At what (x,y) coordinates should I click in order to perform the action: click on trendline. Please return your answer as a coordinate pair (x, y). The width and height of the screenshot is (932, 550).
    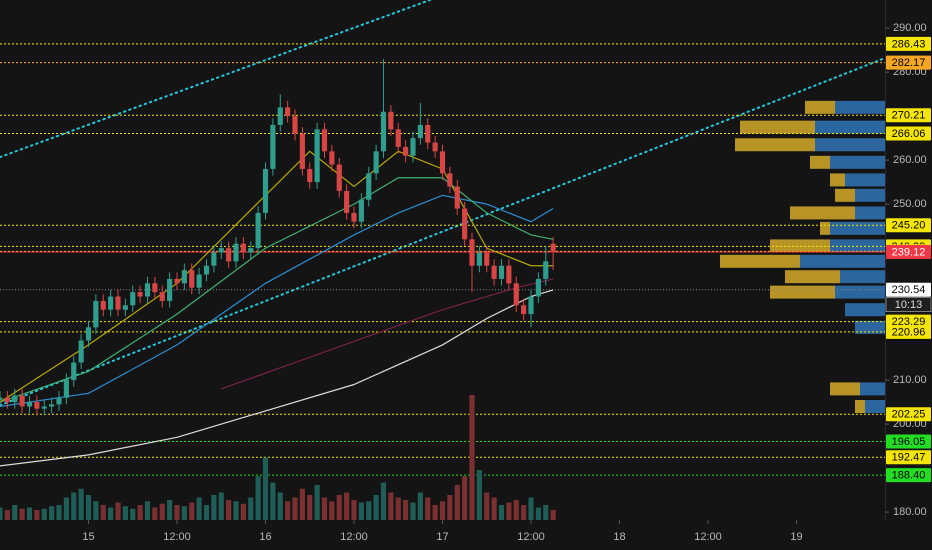
    Looking at the image, I should click on (215, 79).